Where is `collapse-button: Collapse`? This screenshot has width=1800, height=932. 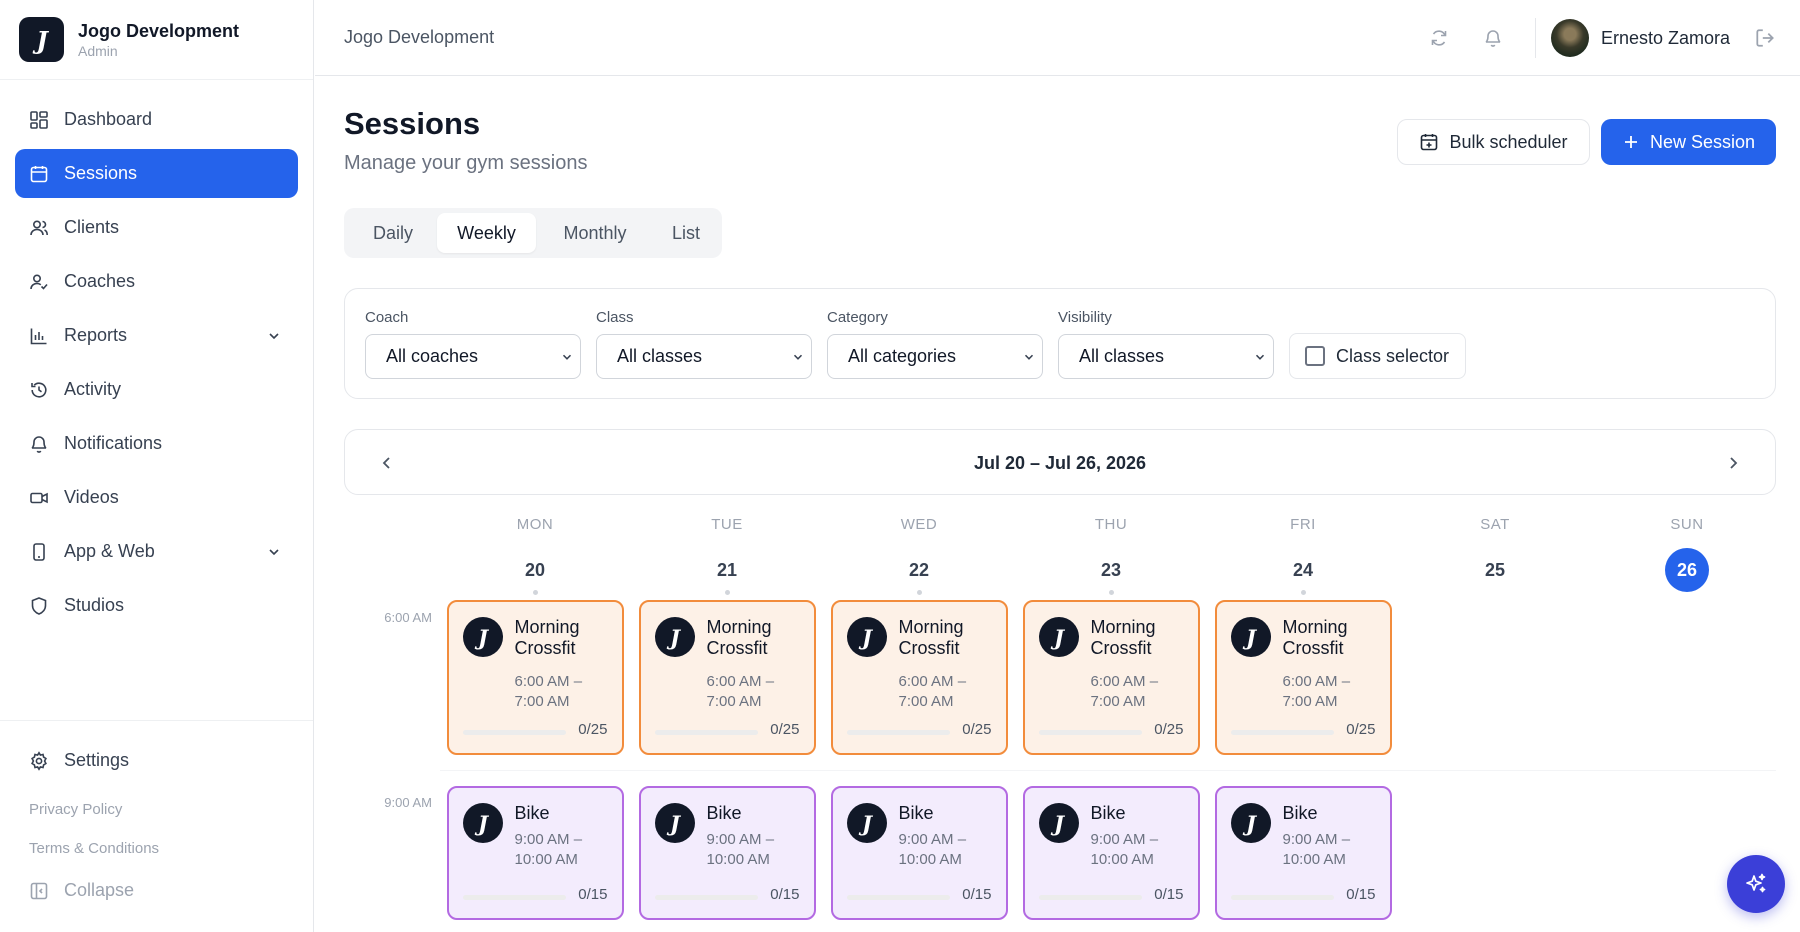
collapse-button: Collapse is located at coordinates (156, 890).